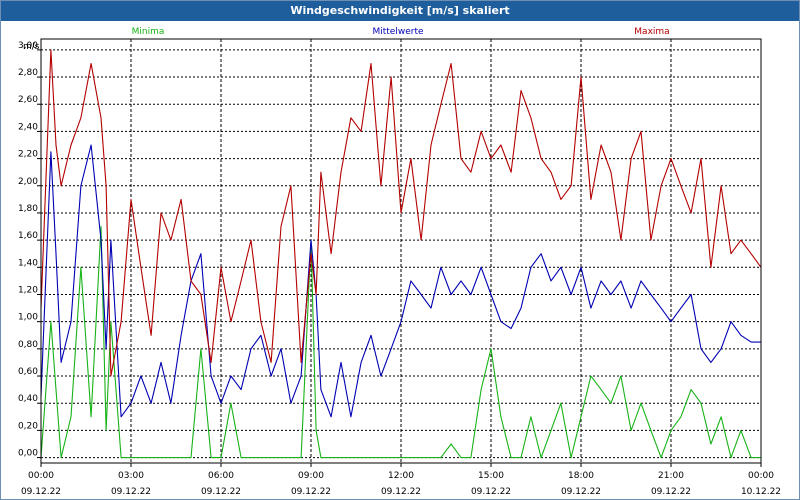 The image size is (800, 500). Describe the element at coordinates (28, 290) in the screenshot. I see `y-tick-label: 1,20` at that location.